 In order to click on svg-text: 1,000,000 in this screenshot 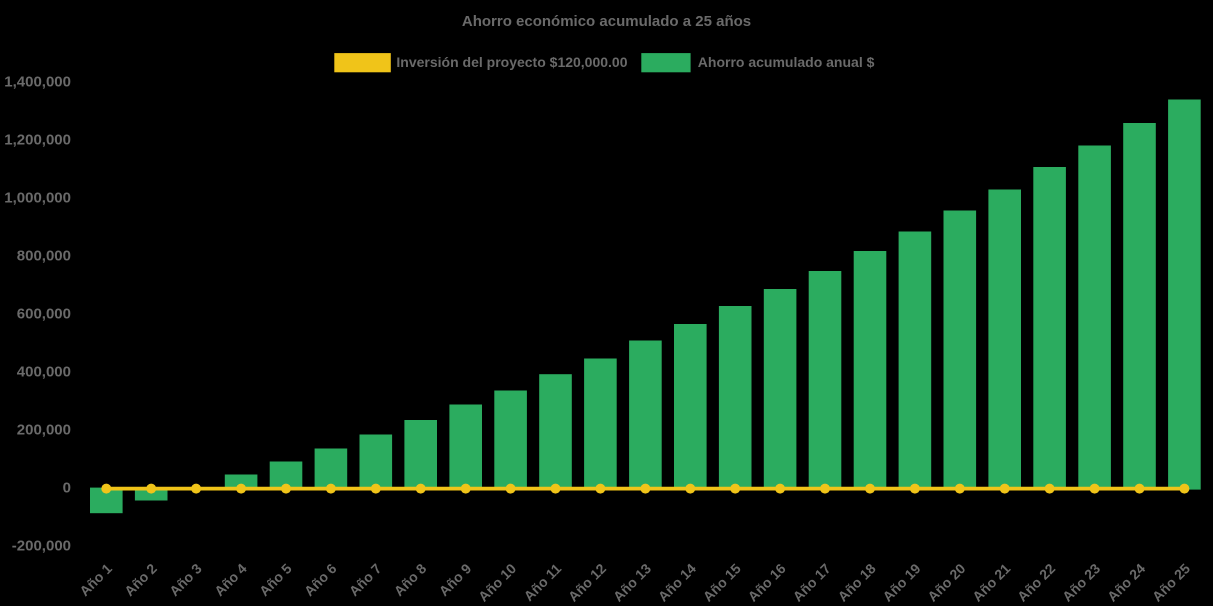, I will do `click(37, 198)`.